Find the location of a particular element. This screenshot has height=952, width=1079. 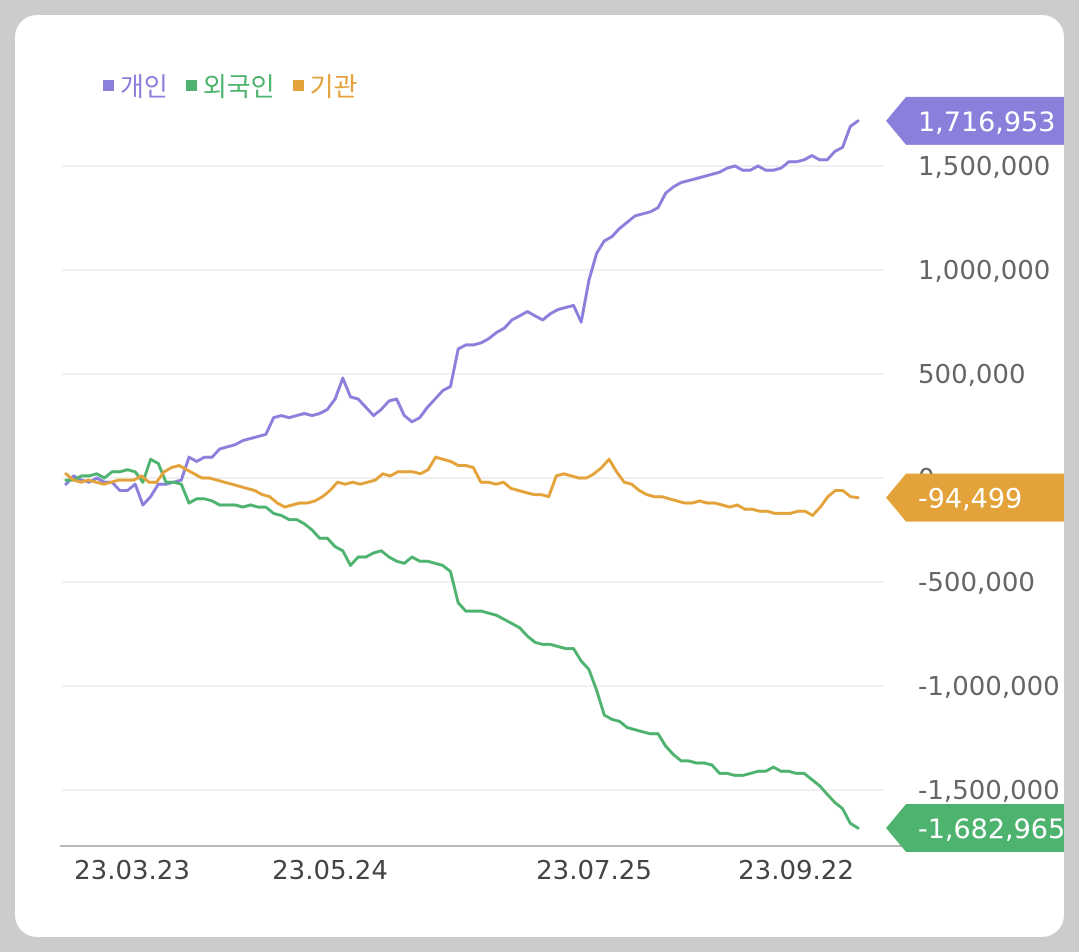

y-tick-label: -500,000 is located at coordinates (976, 583).